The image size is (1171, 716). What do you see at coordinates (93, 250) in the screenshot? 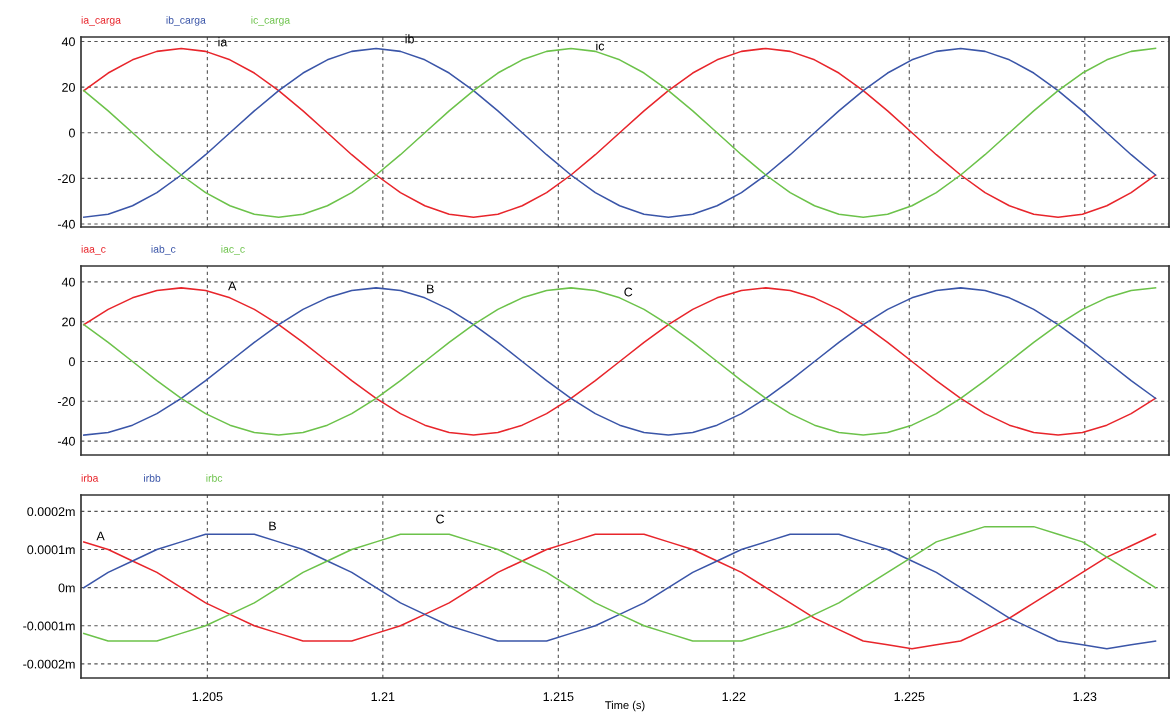
I see `text: iaa_c` at bounding box center [93, 250].